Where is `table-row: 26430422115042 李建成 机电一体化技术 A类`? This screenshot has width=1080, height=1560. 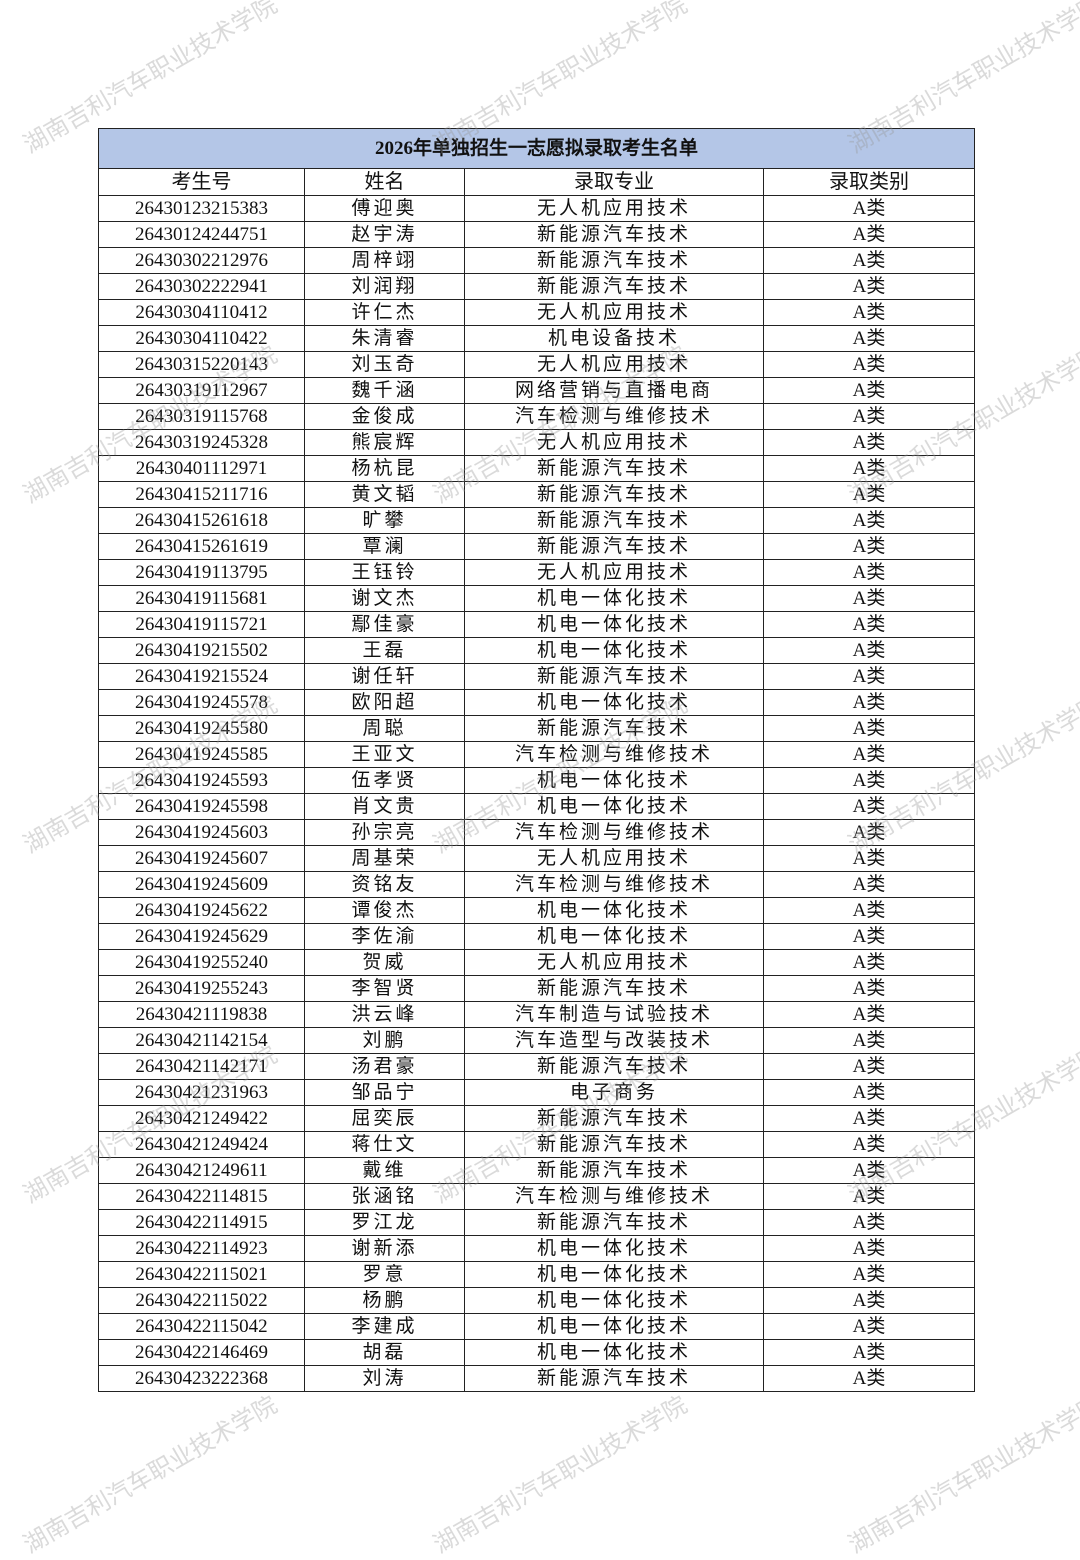
table-row: 26430422115042 李建成 机电一体化技术 A类 is located at coordinates (537, 1326).